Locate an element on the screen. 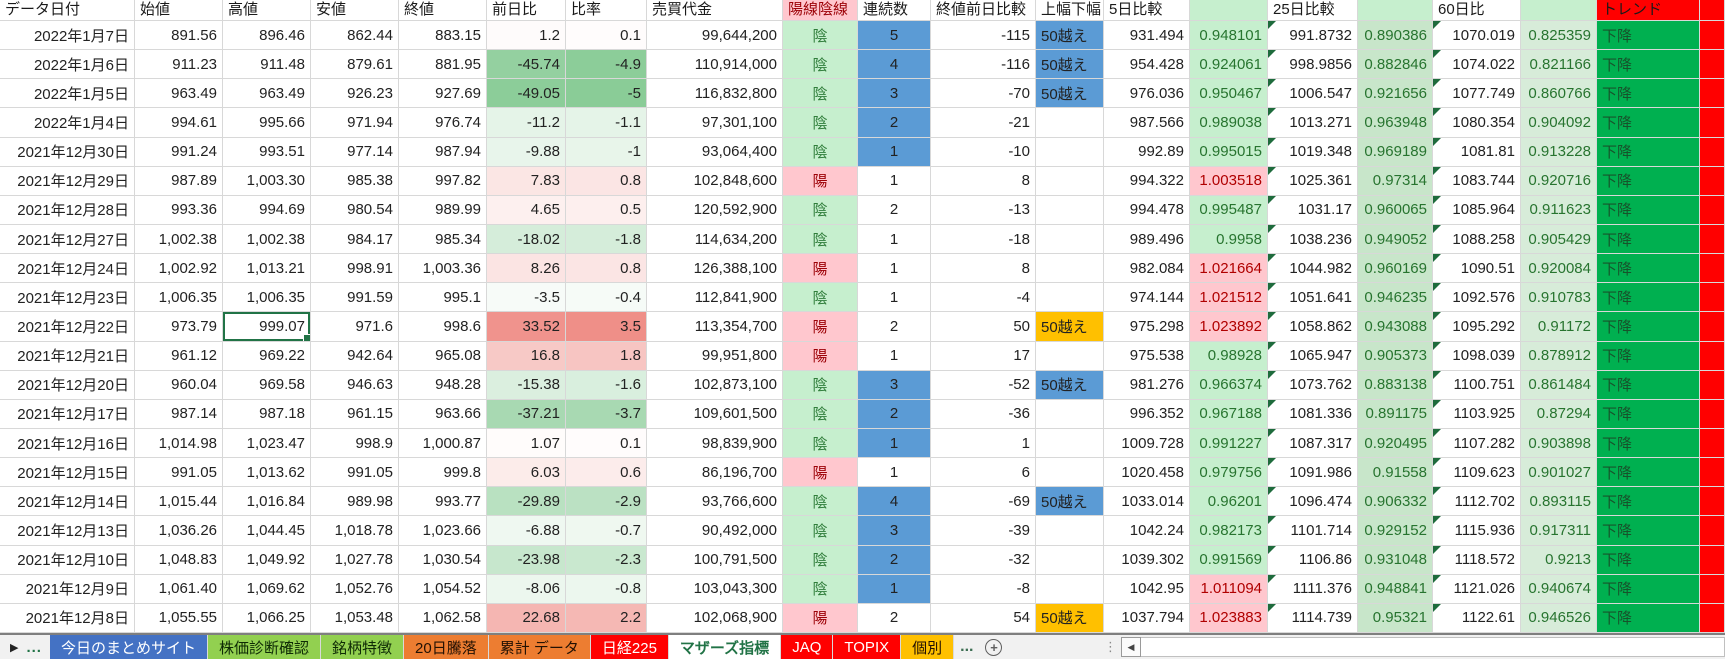  cell-pct: -1.8 is located at coordinates (606, 239).